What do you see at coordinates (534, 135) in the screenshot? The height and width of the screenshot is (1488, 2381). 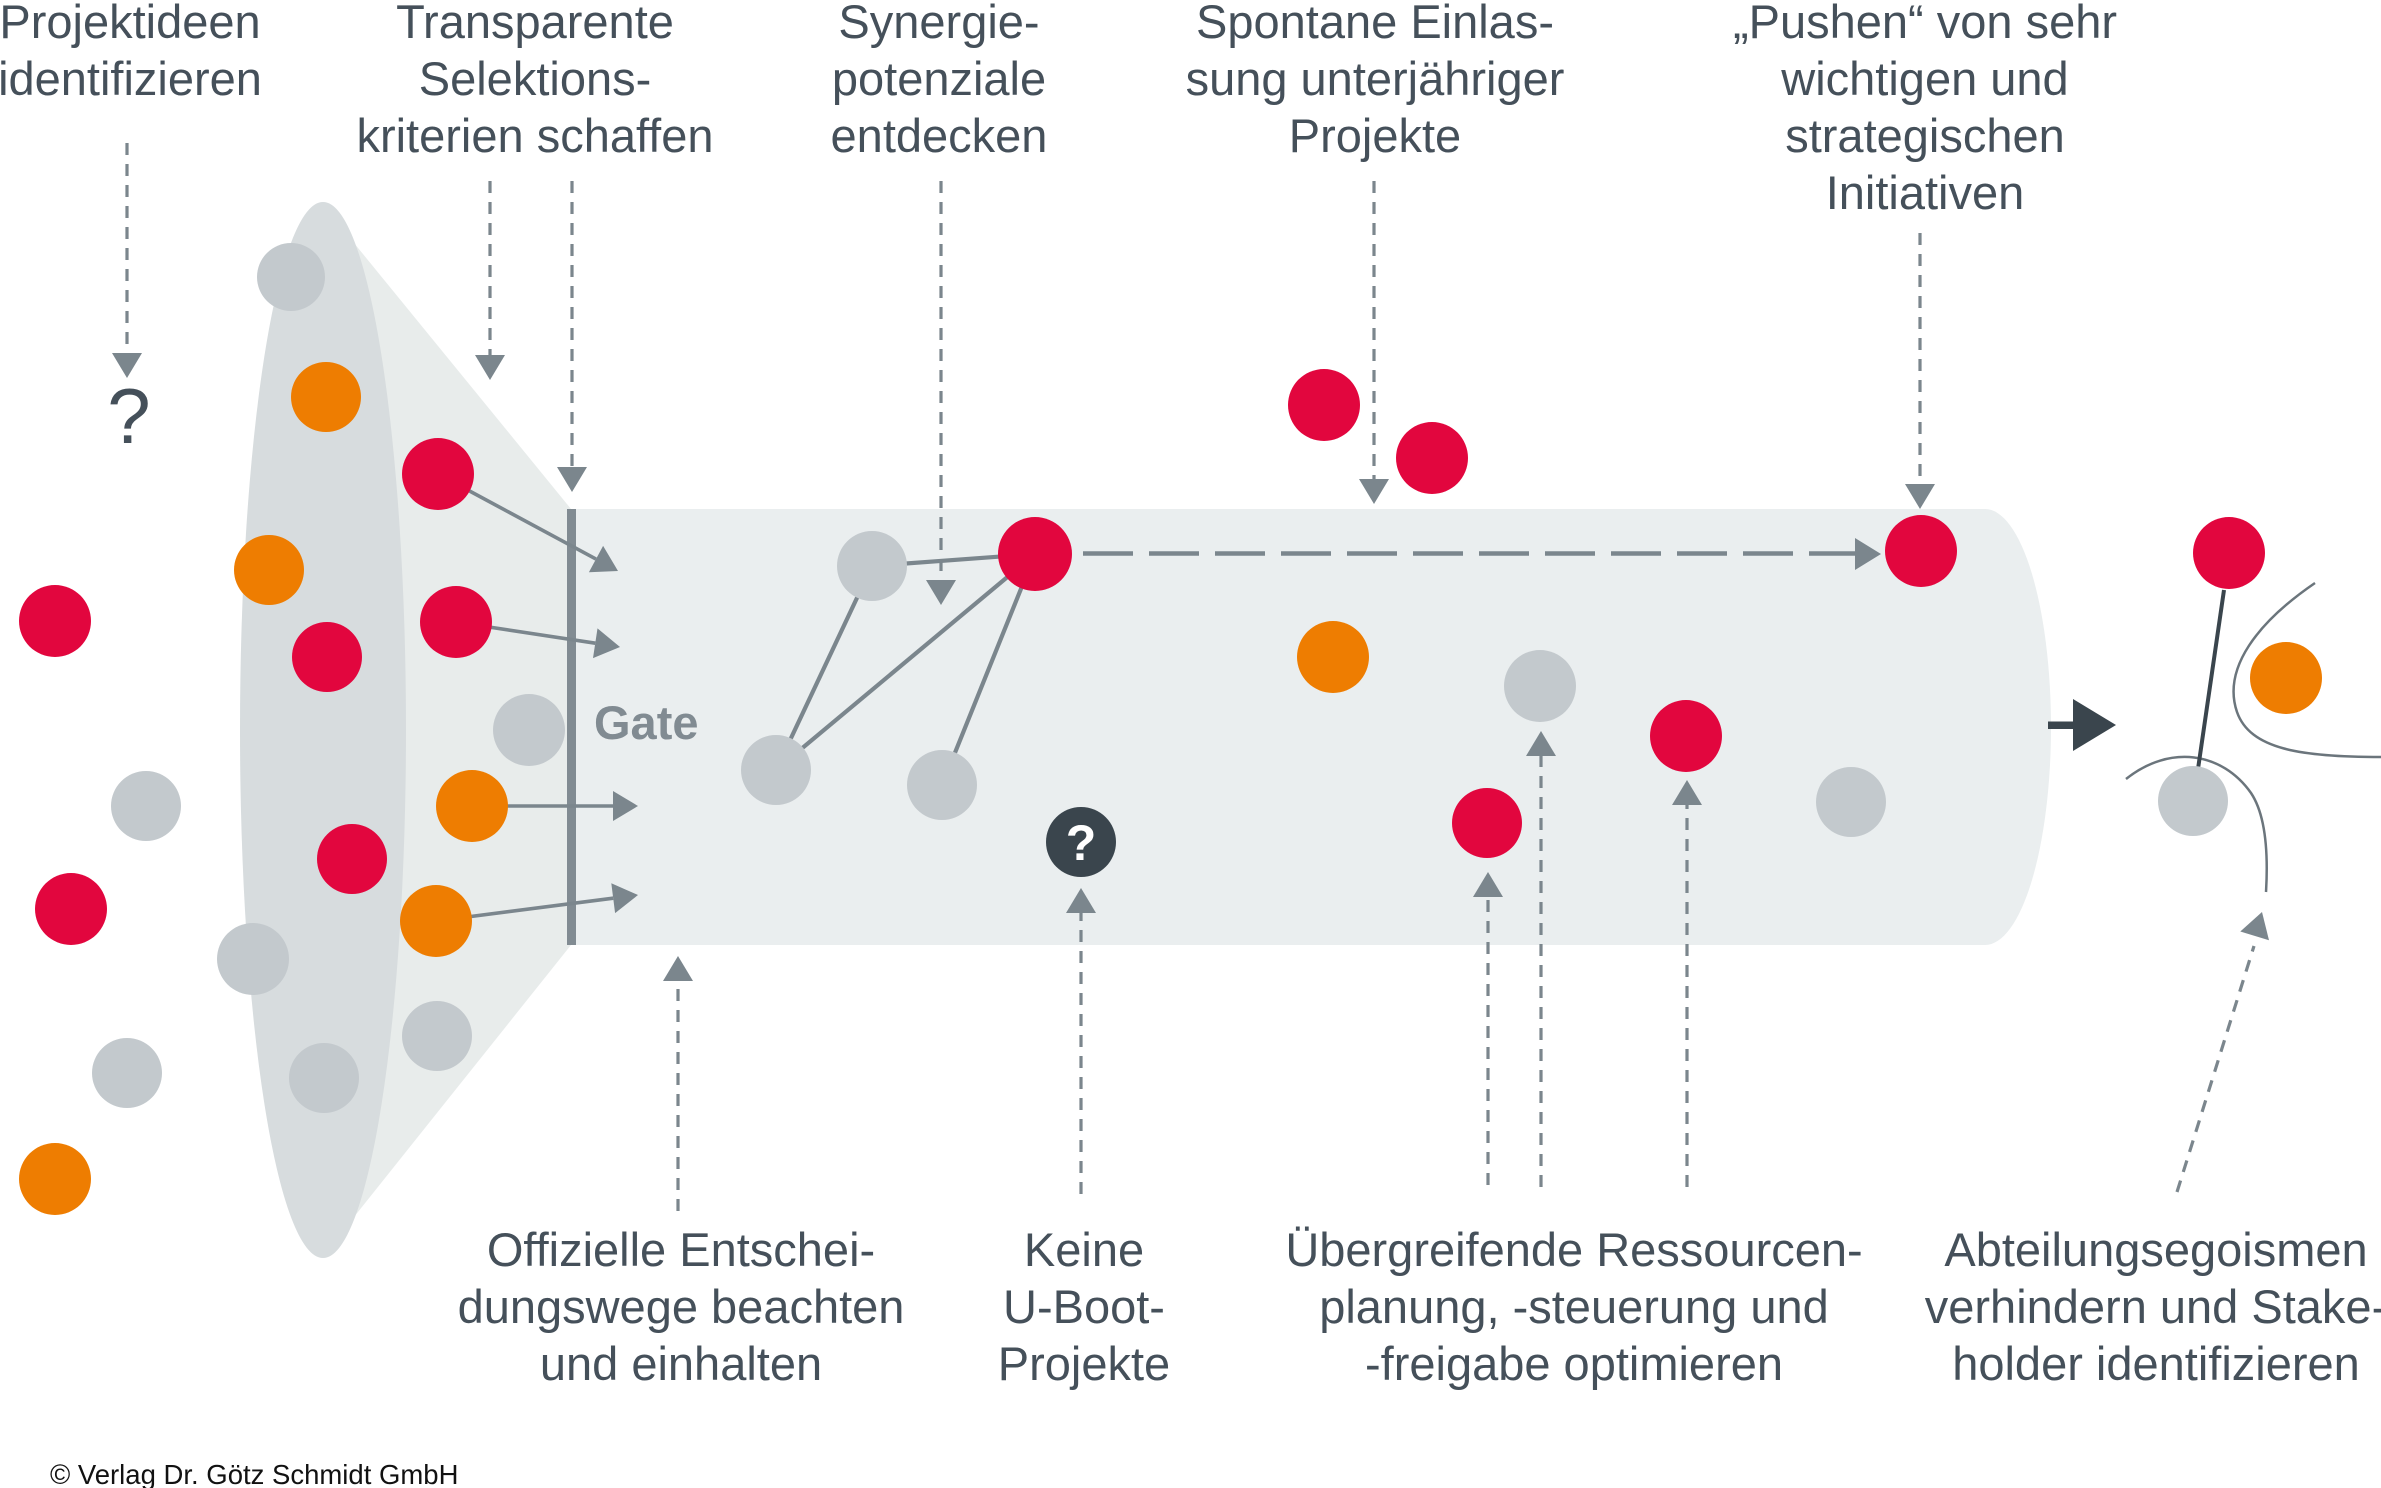 I see `svg-text: kriterien schaffen` at bounding box center [534, 135].